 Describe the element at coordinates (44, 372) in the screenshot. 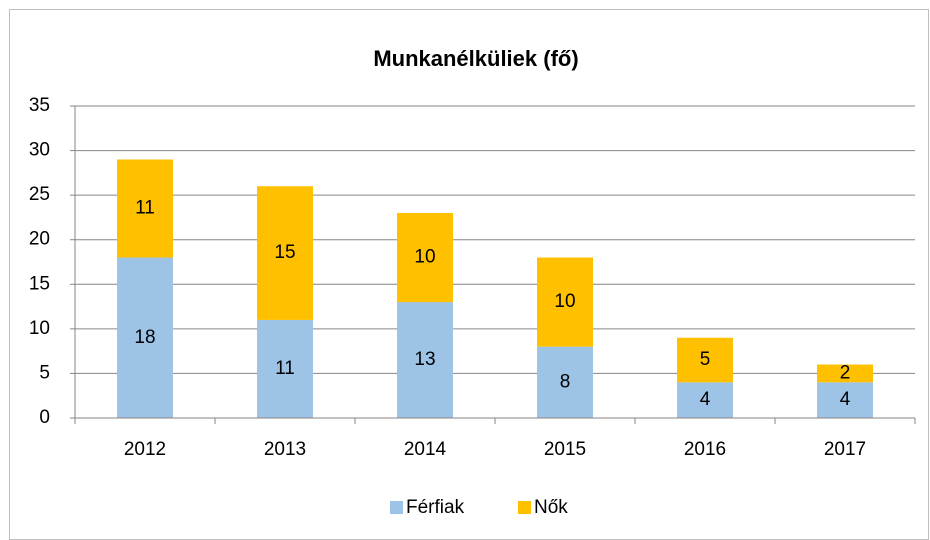

I see `y-tick-label: 5` at that location.